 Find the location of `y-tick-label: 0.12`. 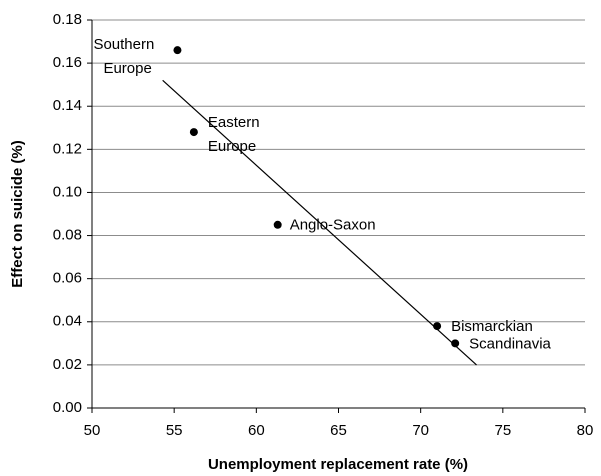

y-tick-label: 0.12 is located at coordinates (67, 148).